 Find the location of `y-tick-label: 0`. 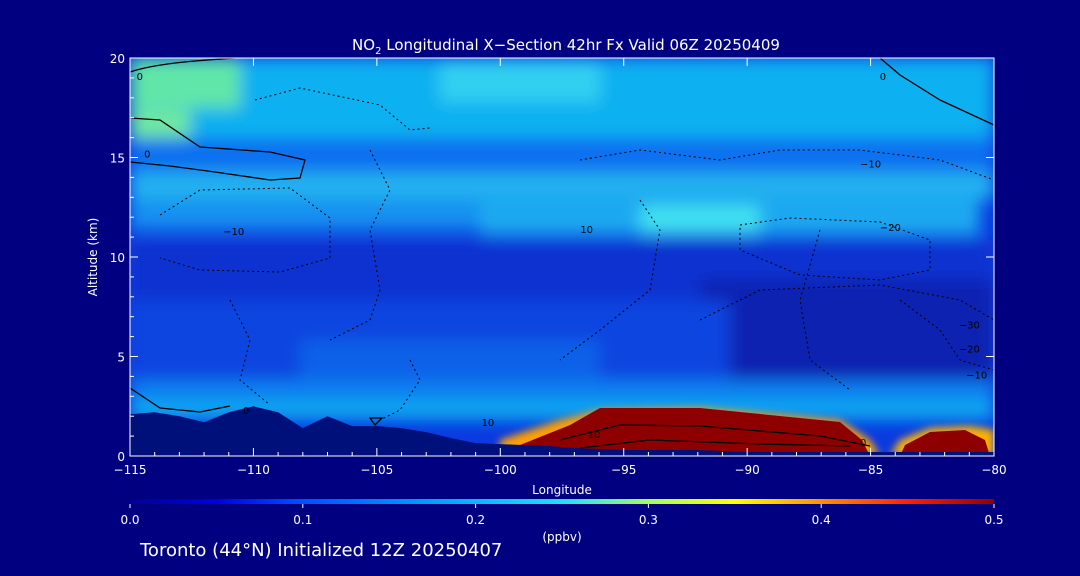

y-tick-label: 0 is located at coordinates (121, 457).